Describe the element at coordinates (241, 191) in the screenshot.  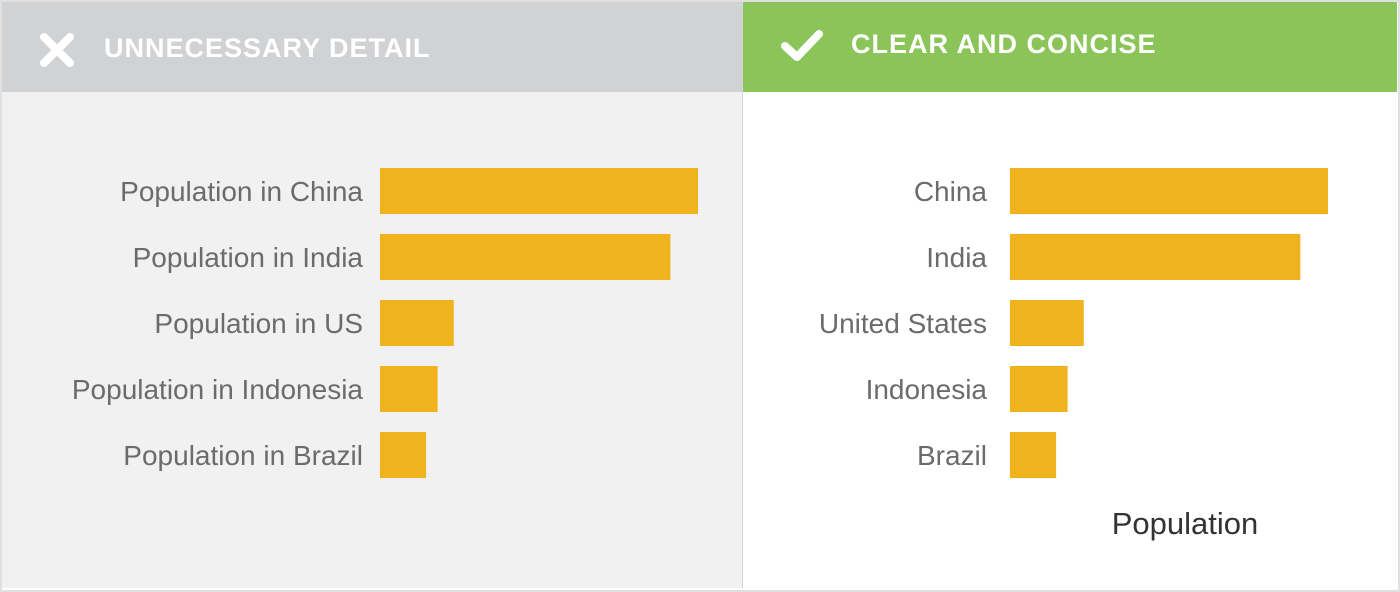
I see `left-category-label-0: Population in China` at that location.